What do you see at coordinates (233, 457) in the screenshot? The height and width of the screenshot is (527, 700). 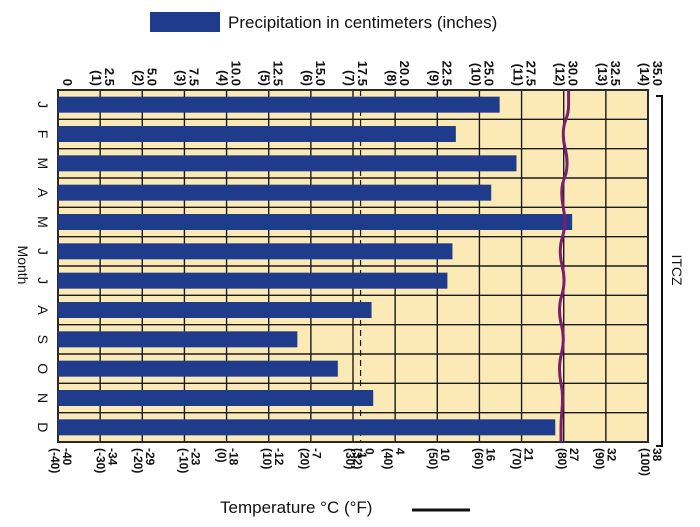 I see `temp-tick-label: -18` at bounding box center [233, 457].